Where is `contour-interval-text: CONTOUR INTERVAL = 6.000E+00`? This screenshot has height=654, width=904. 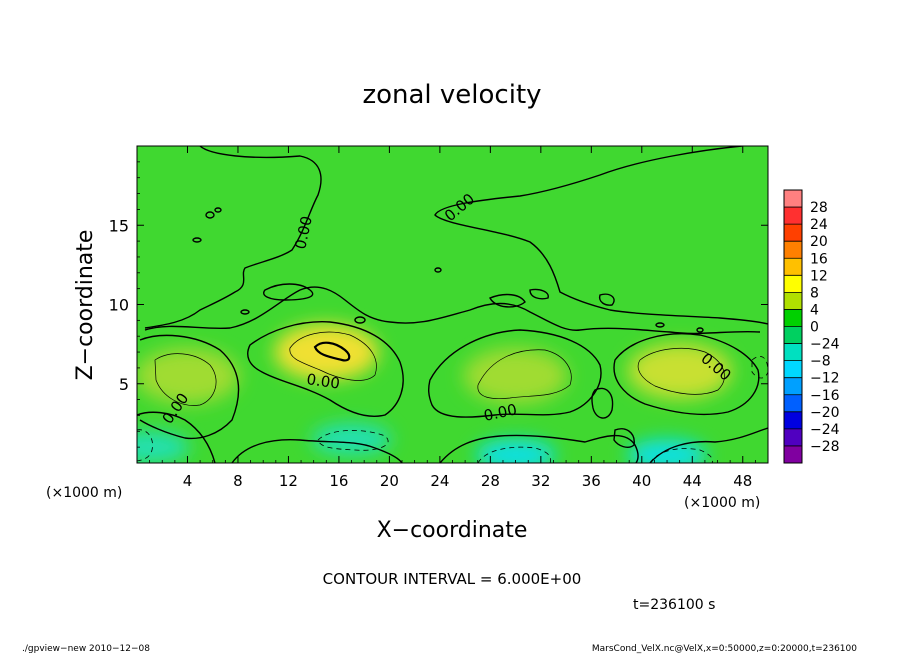
contour-interval-text: CONTOUR INTERVAL = 6.000E+00 is located at coordinates (452, 579).